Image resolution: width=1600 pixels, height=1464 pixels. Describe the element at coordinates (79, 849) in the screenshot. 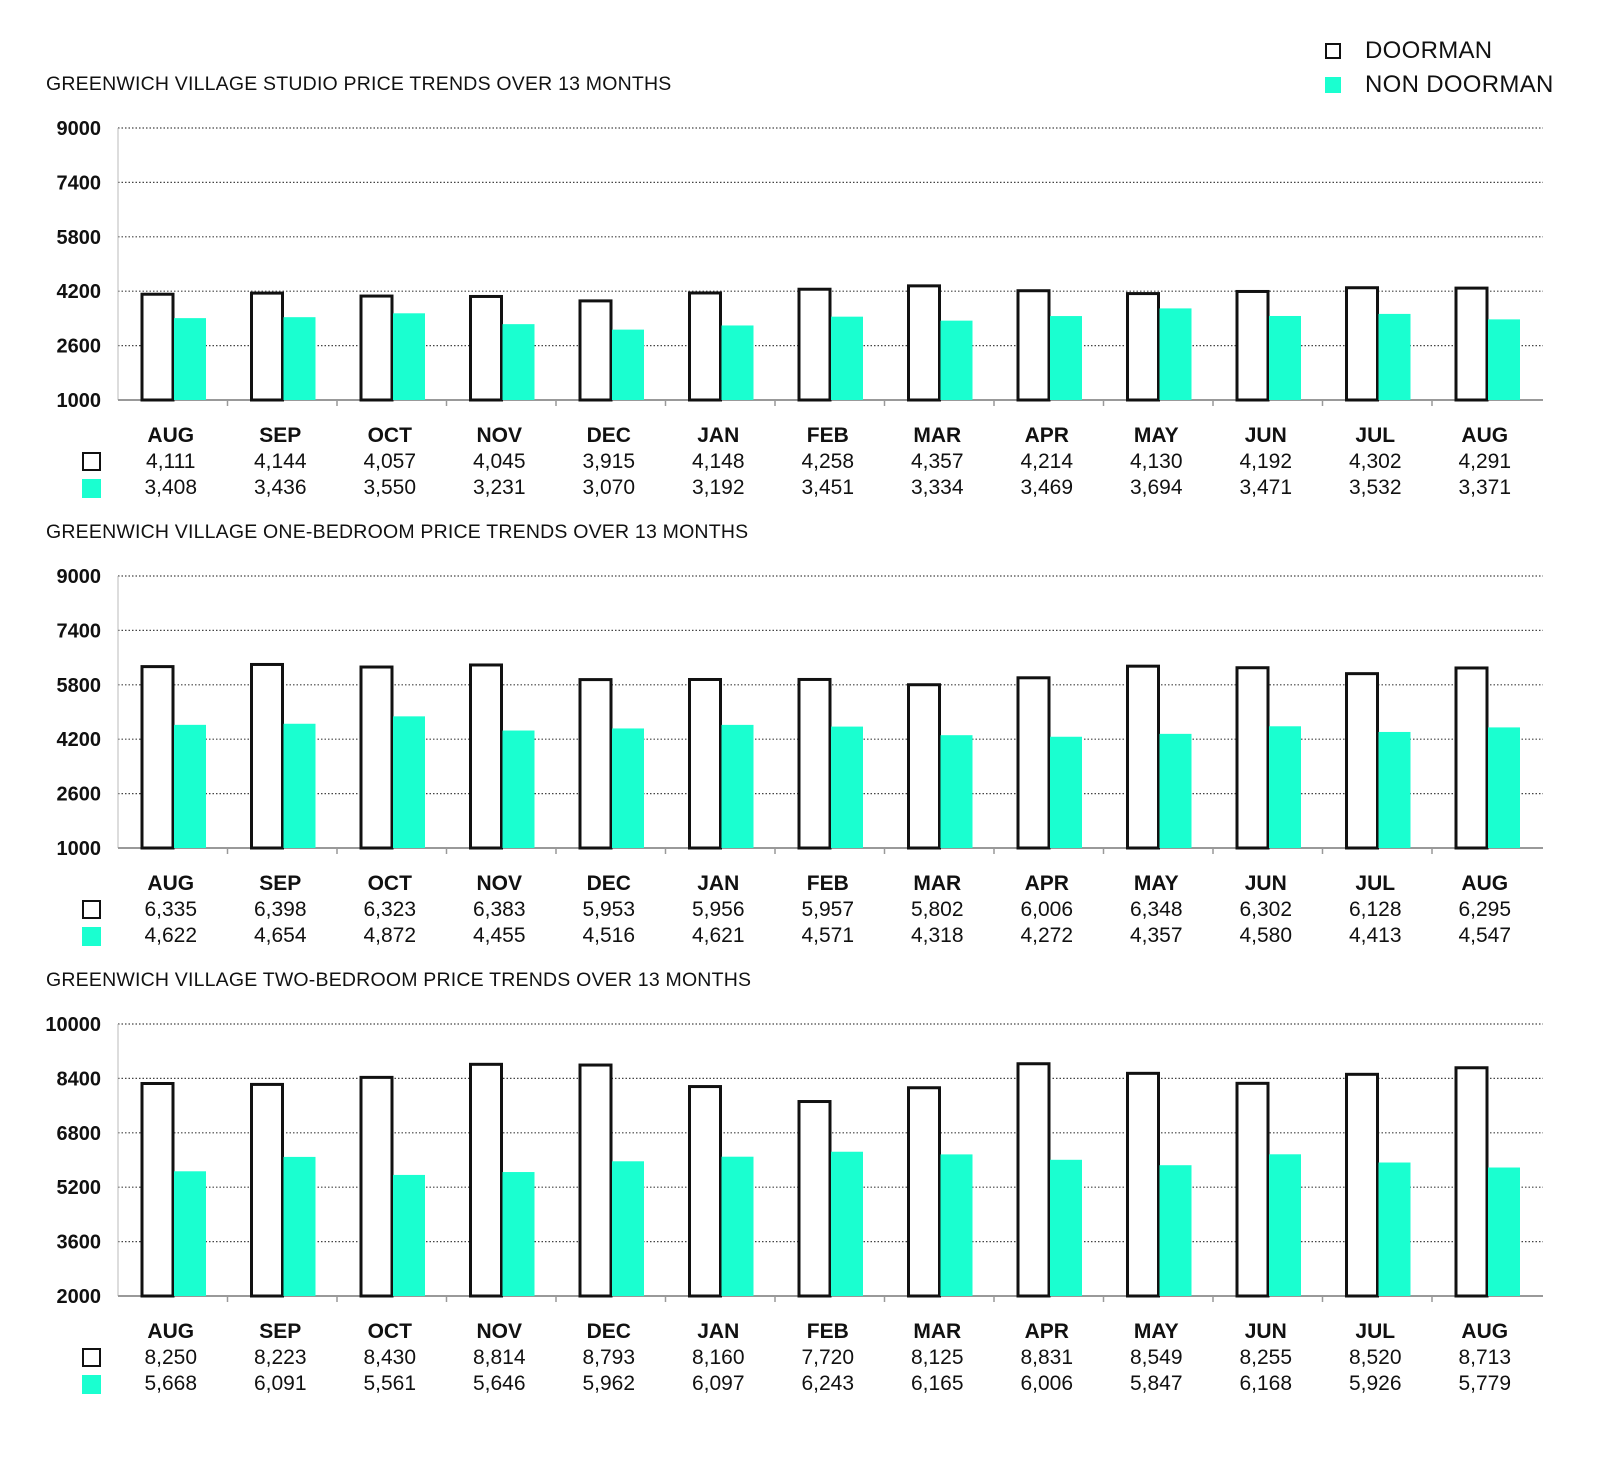

I see `one-bedroom-ytick-label: 1000` at that location.